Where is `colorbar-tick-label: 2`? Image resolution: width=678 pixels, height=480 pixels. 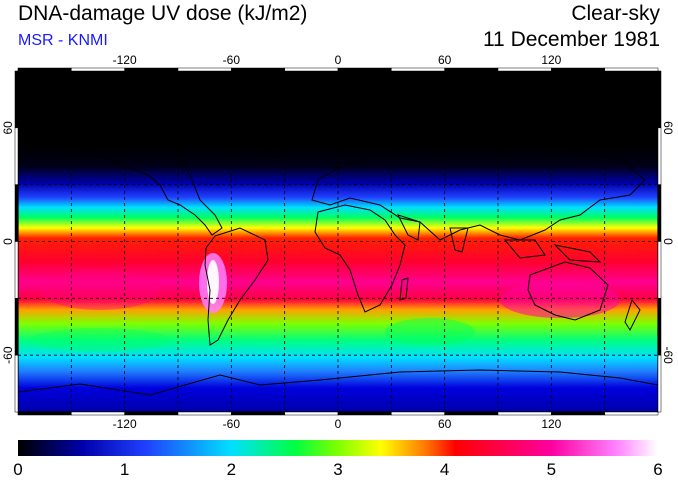
colorbar-tick-label: 2 is located at coordinates (231, 469).